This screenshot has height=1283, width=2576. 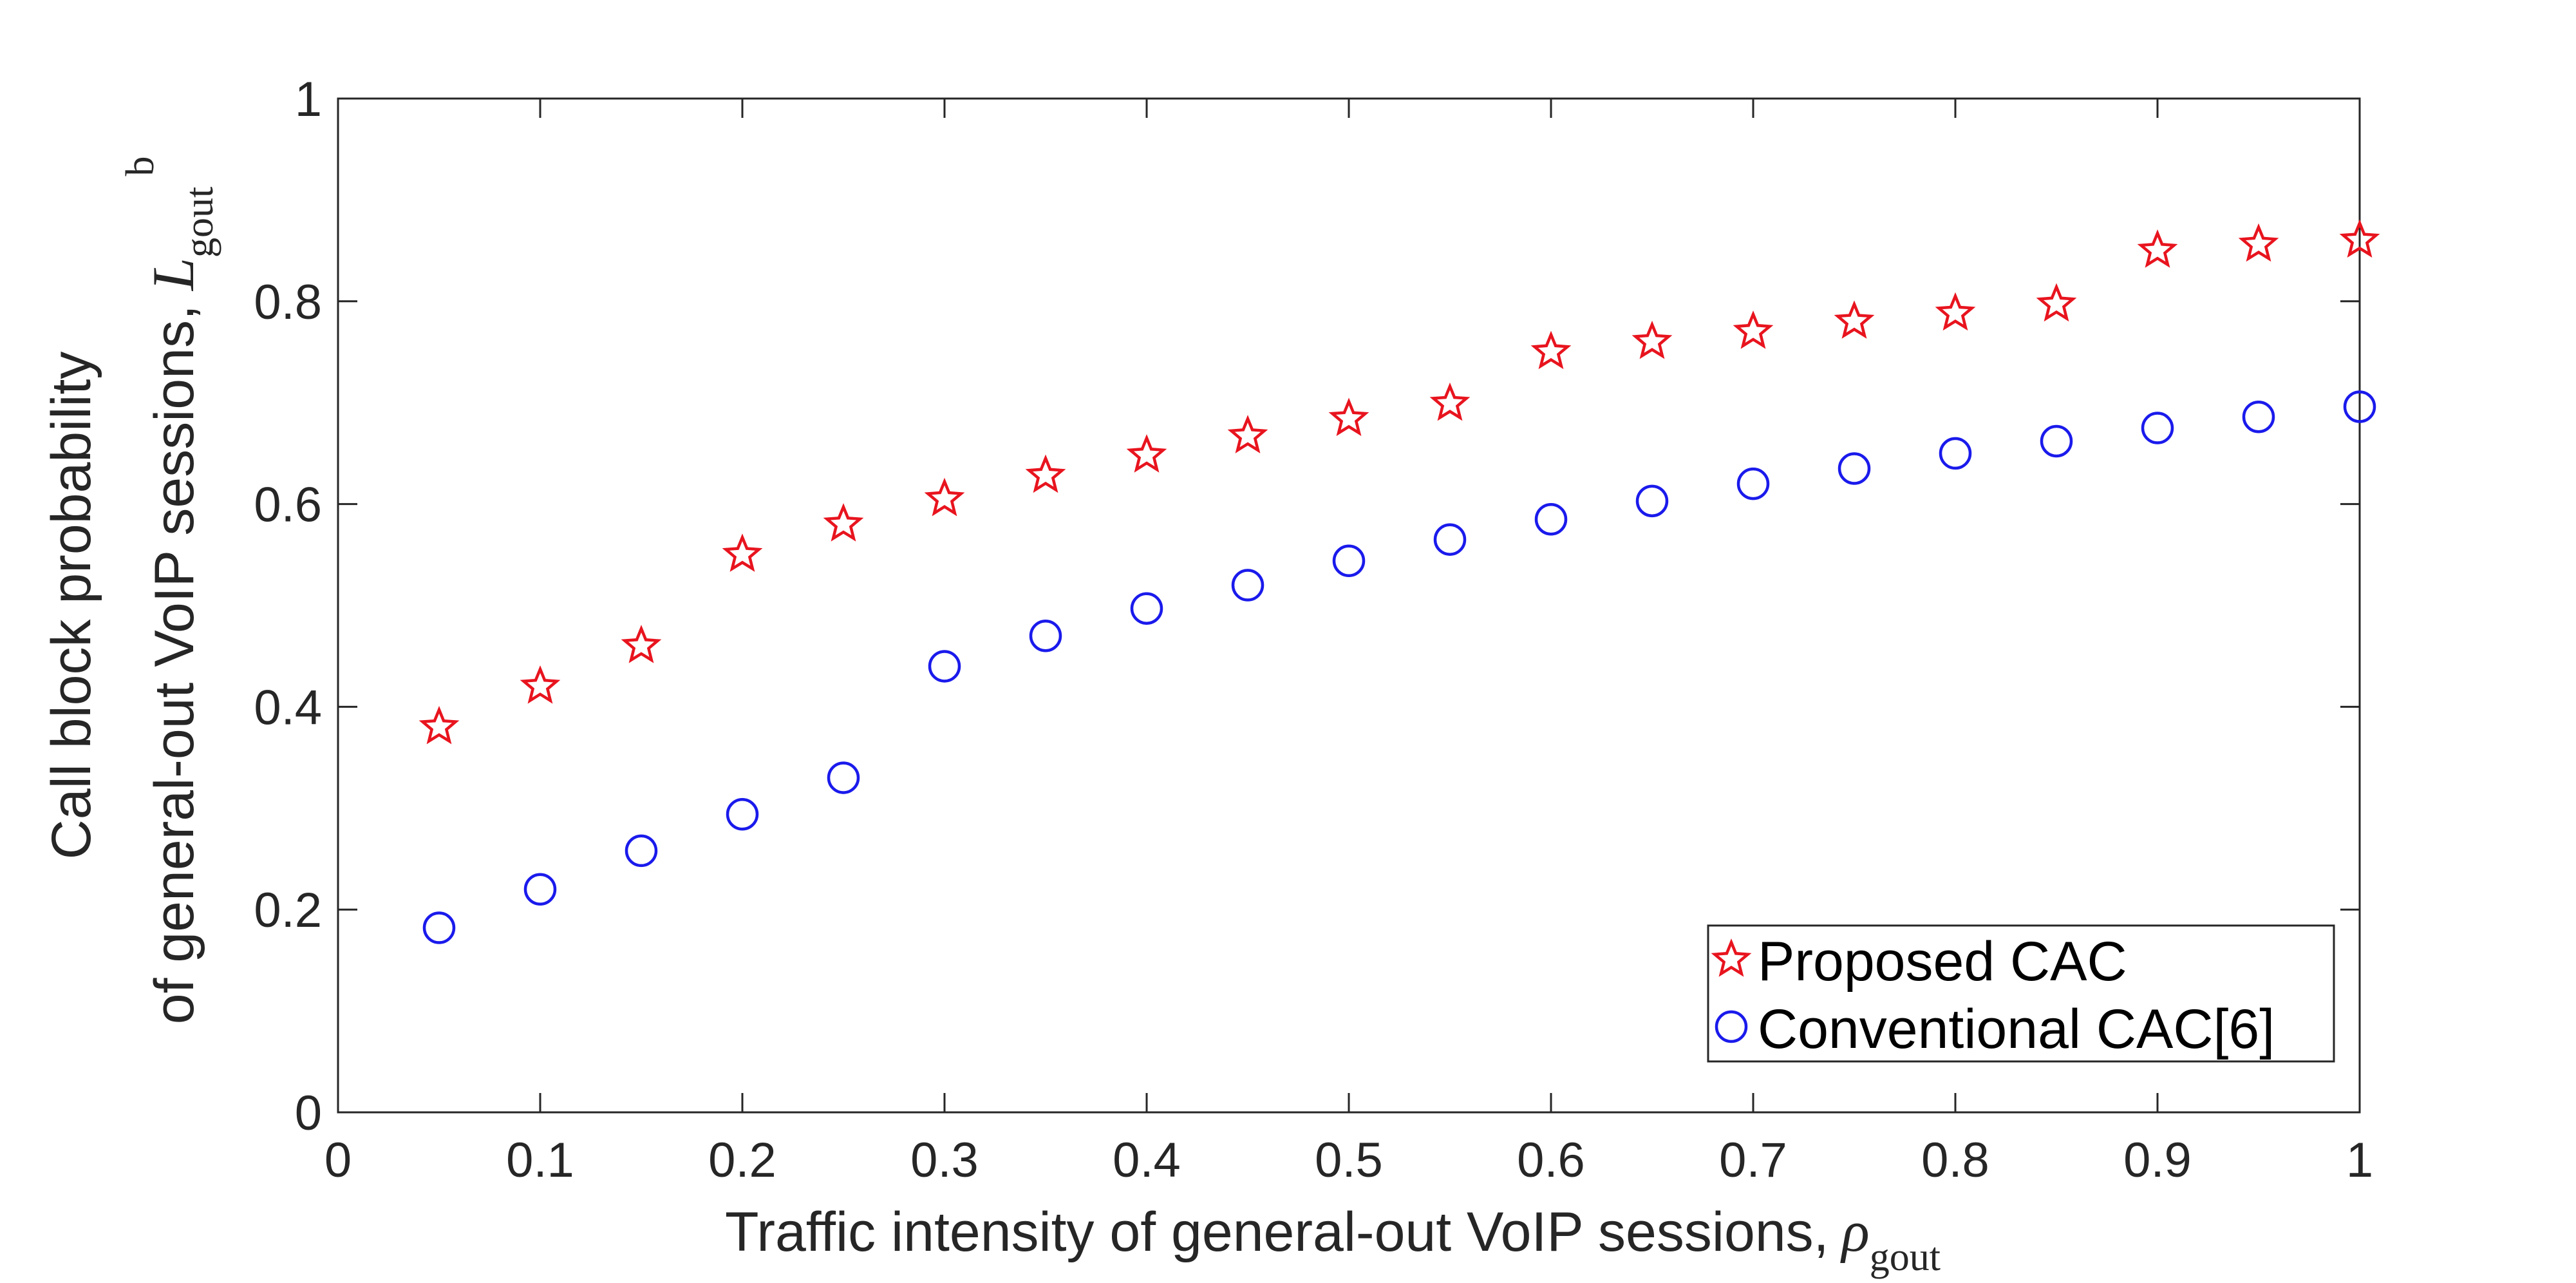 I want to click on x-tick-label: 0.4, so click(x=1147, y=1161).